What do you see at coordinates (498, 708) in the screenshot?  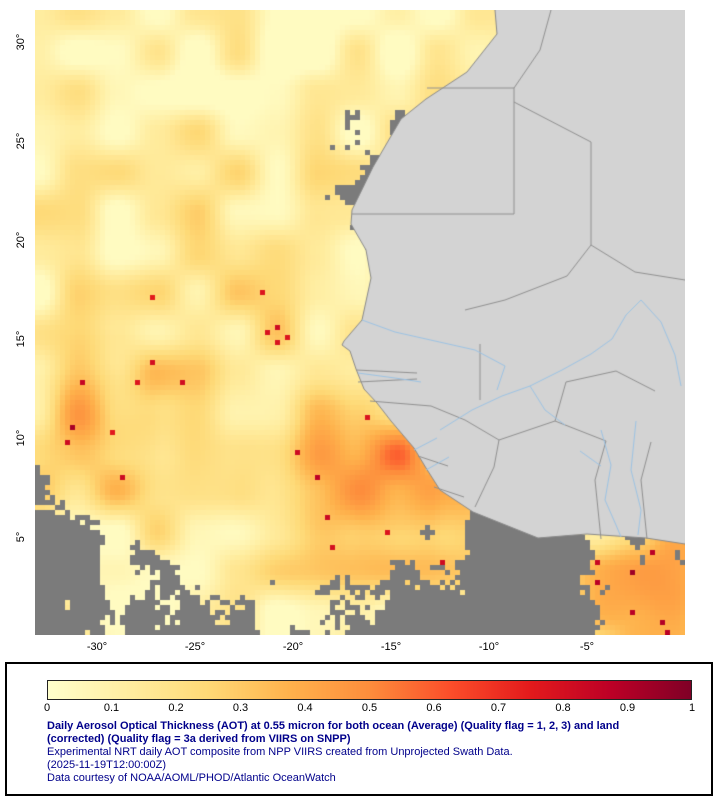 I see `colorbar-tick-label: 0.7` at bounding box center [498, 708].